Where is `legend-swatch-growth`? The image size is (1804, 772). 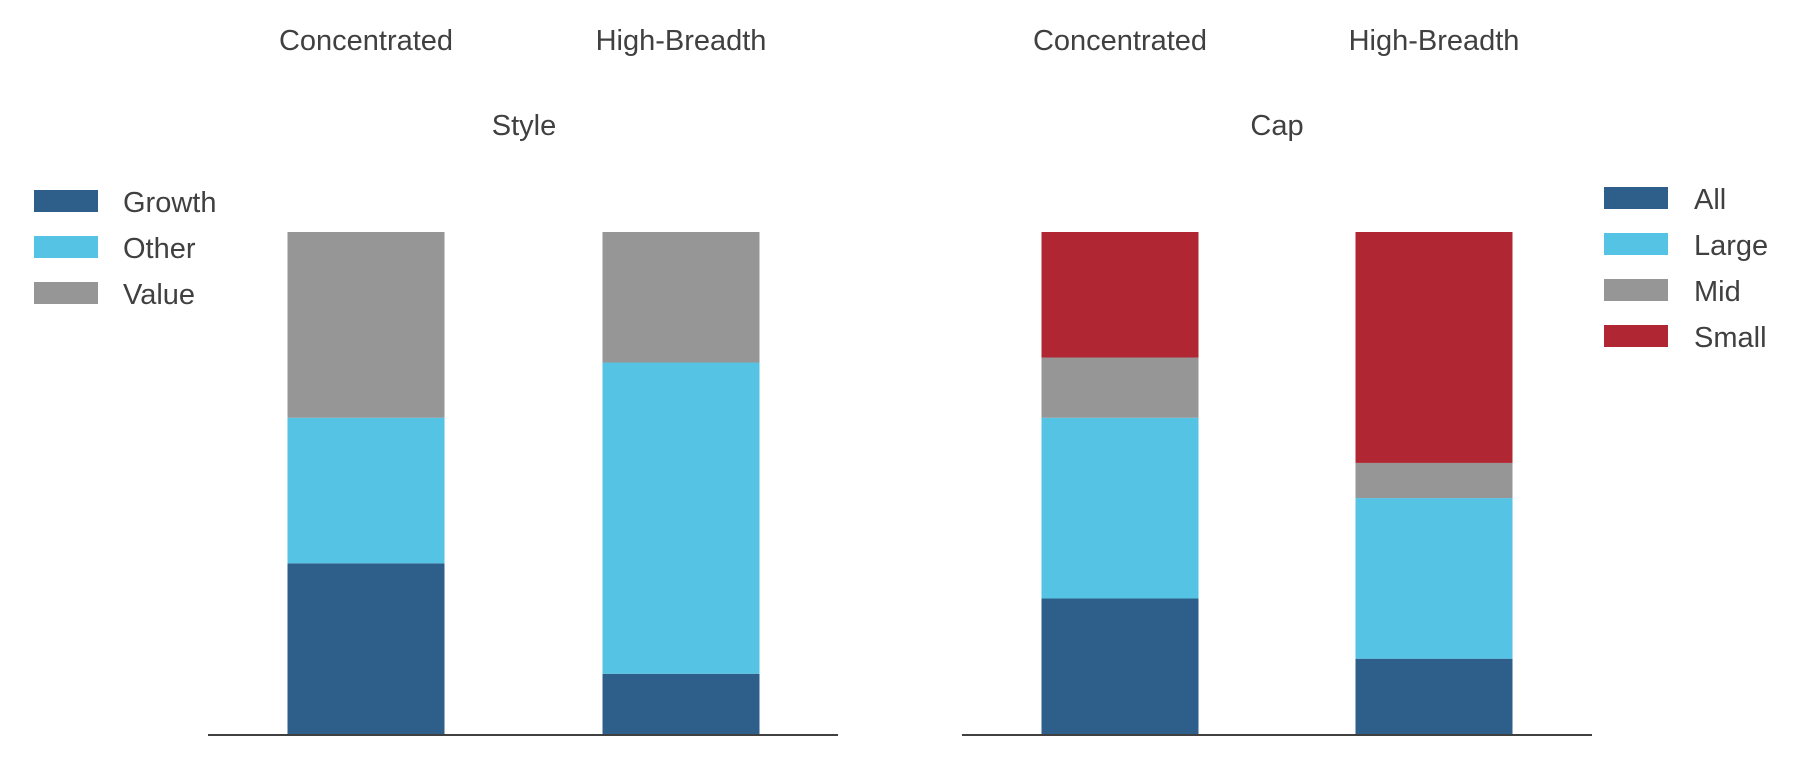
legend-swatch-growth is located at coordinates (66, 201).